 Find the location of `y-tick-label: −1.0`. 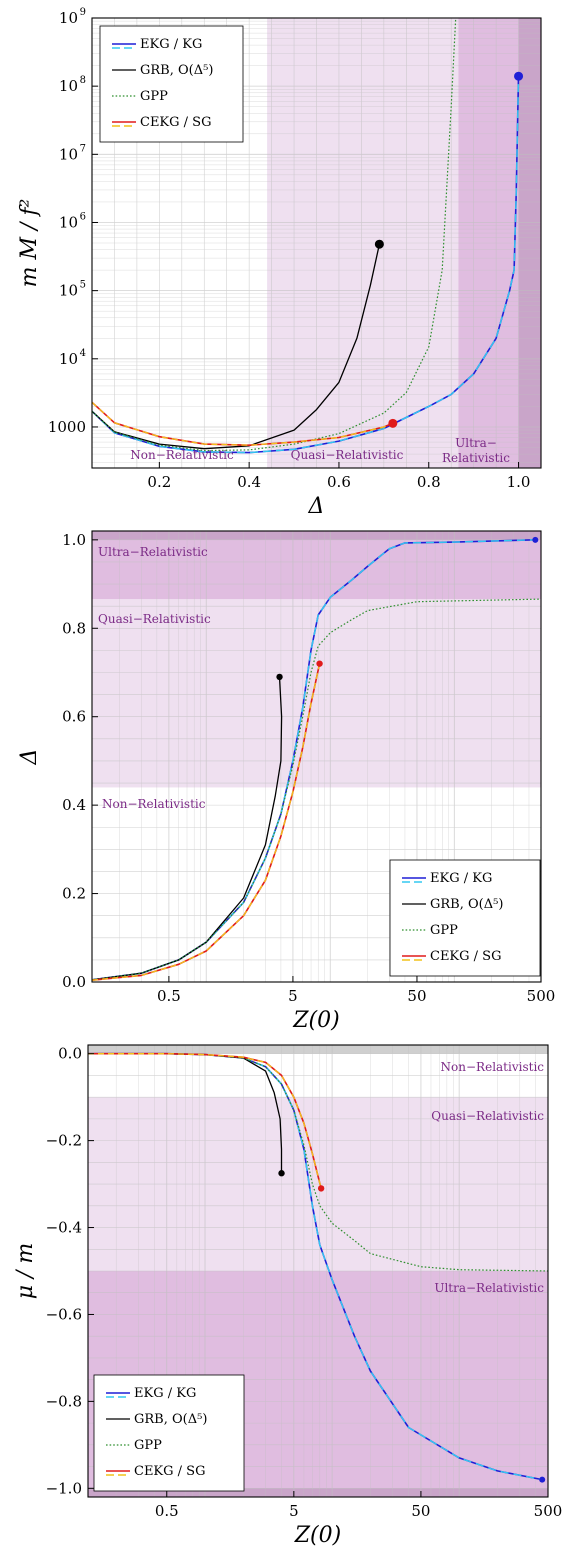

y-tick-label: −1.0 is located at coordinates (64, 1488).